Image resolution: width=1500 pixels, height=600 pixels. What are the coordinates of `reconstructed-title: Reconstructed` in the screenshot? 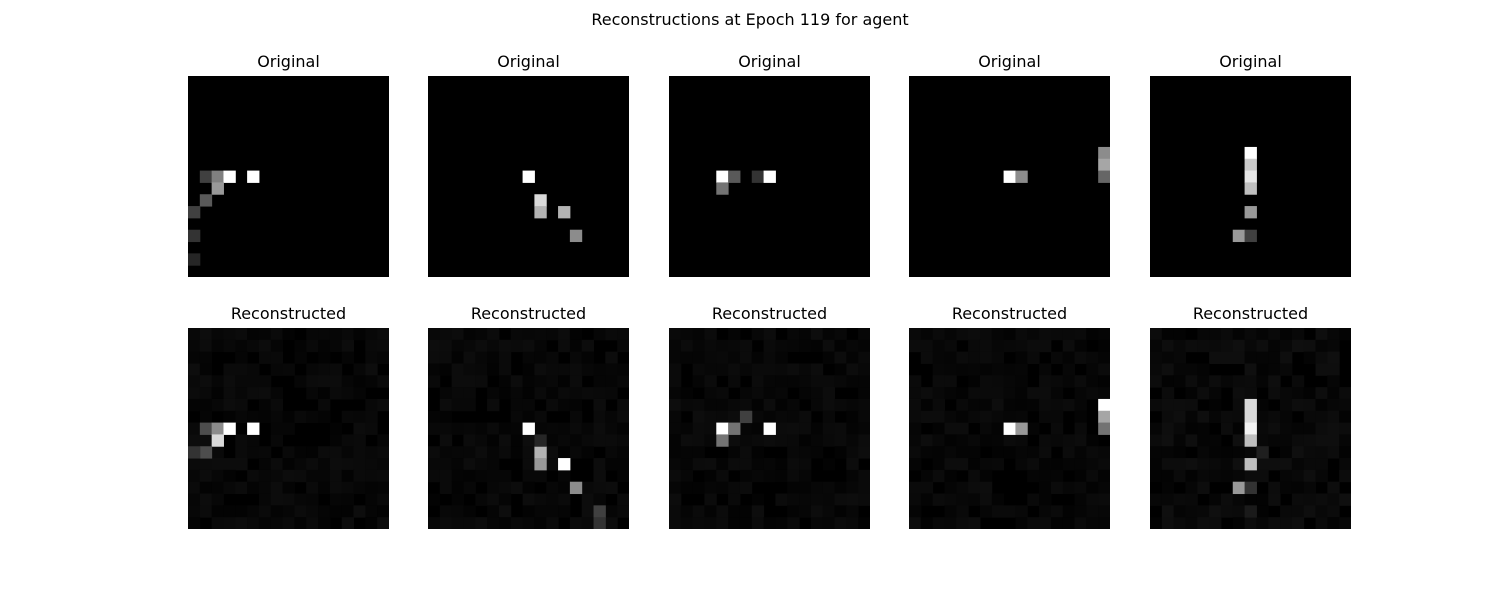 It's located at (1250, 313).